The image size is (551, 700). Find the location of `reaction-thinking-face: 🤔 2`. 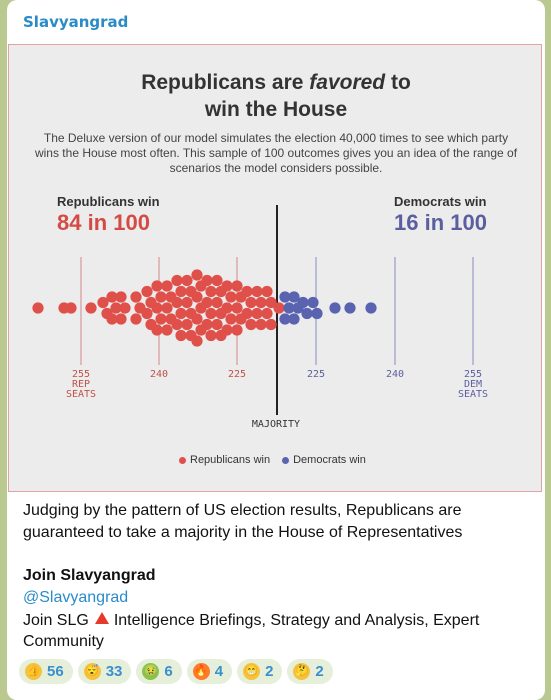

reaction-thinking-face: 🤔 2 is located at coordinates (310, 671).